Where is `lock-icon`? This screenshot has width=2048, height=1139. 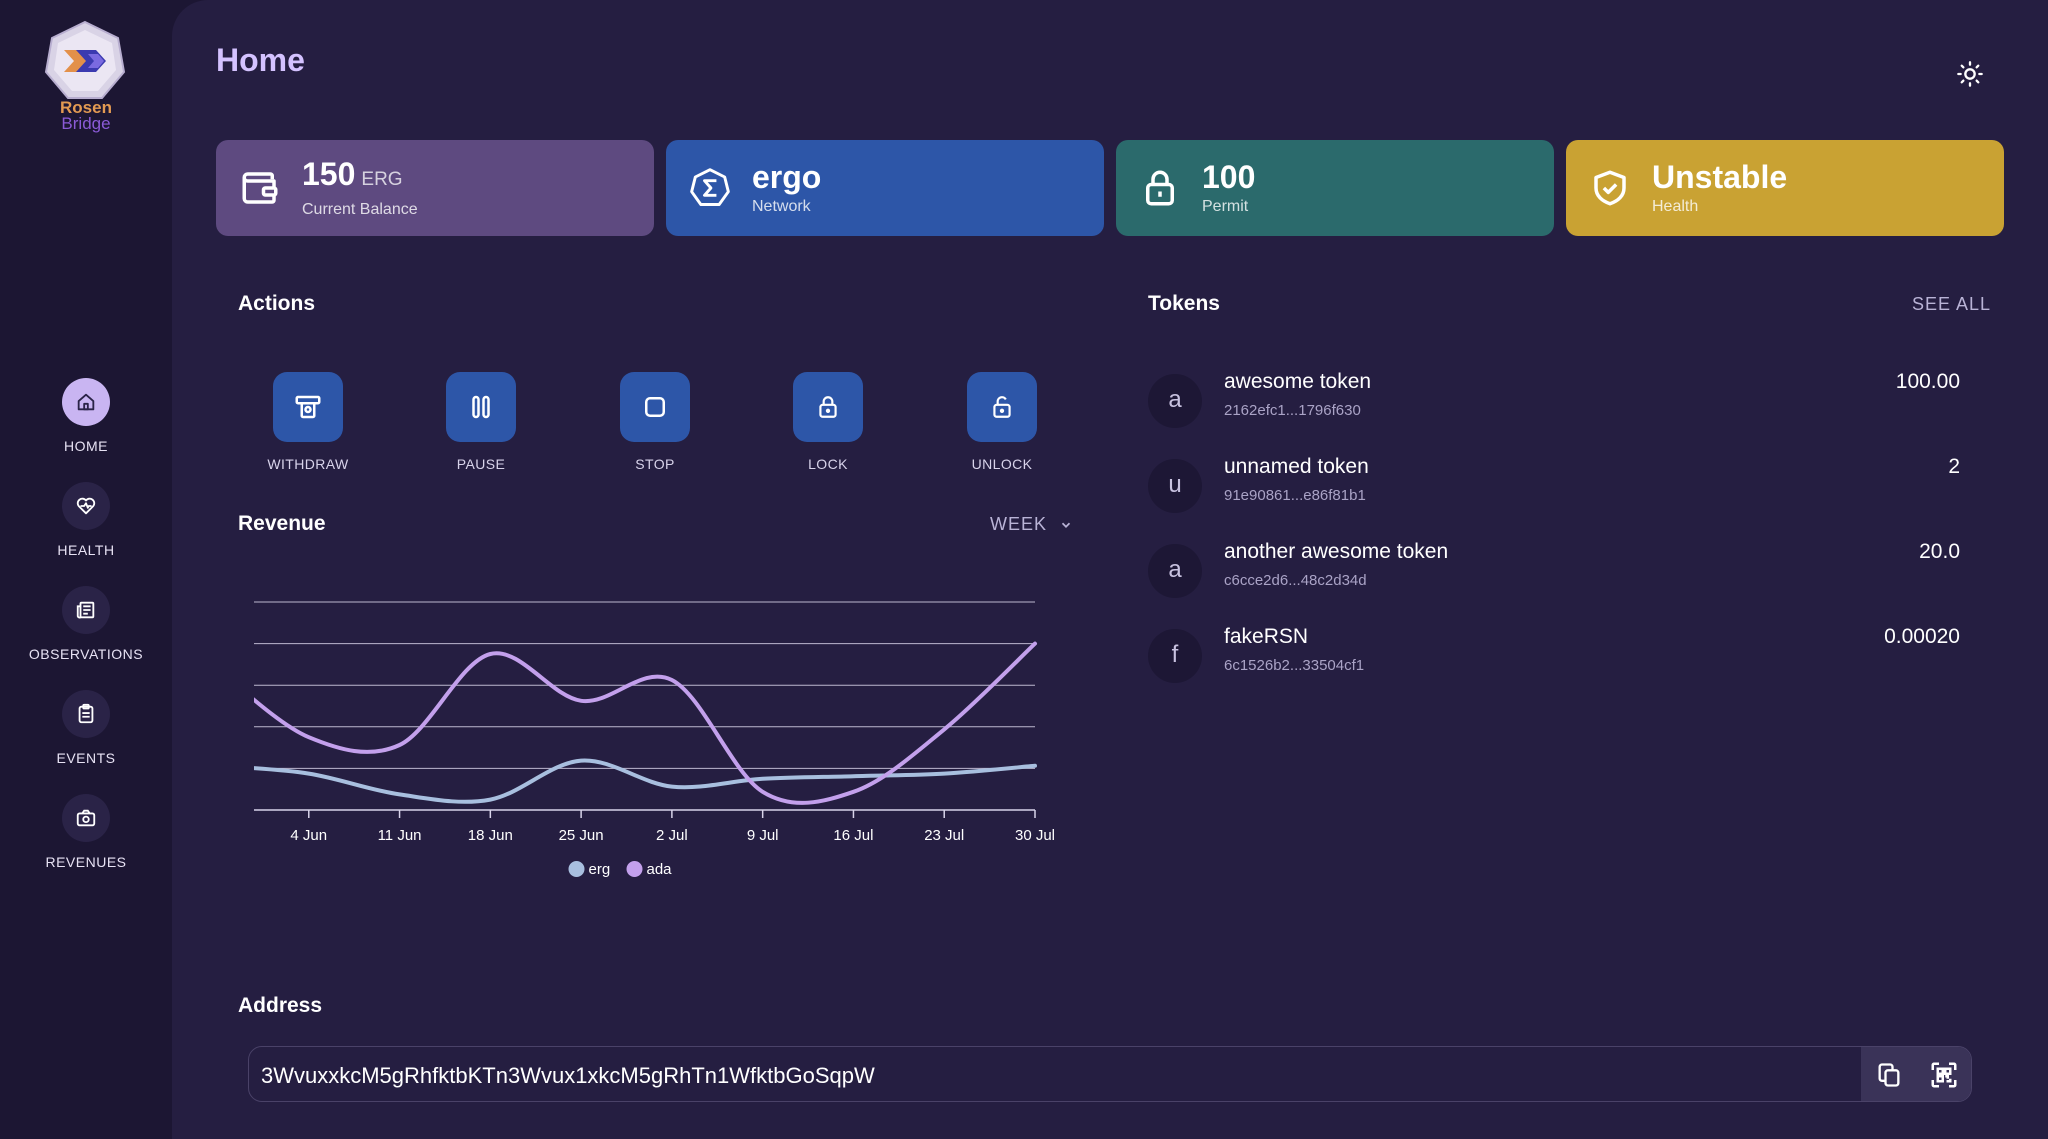
lock-icon is located at coordinates (828, 407).